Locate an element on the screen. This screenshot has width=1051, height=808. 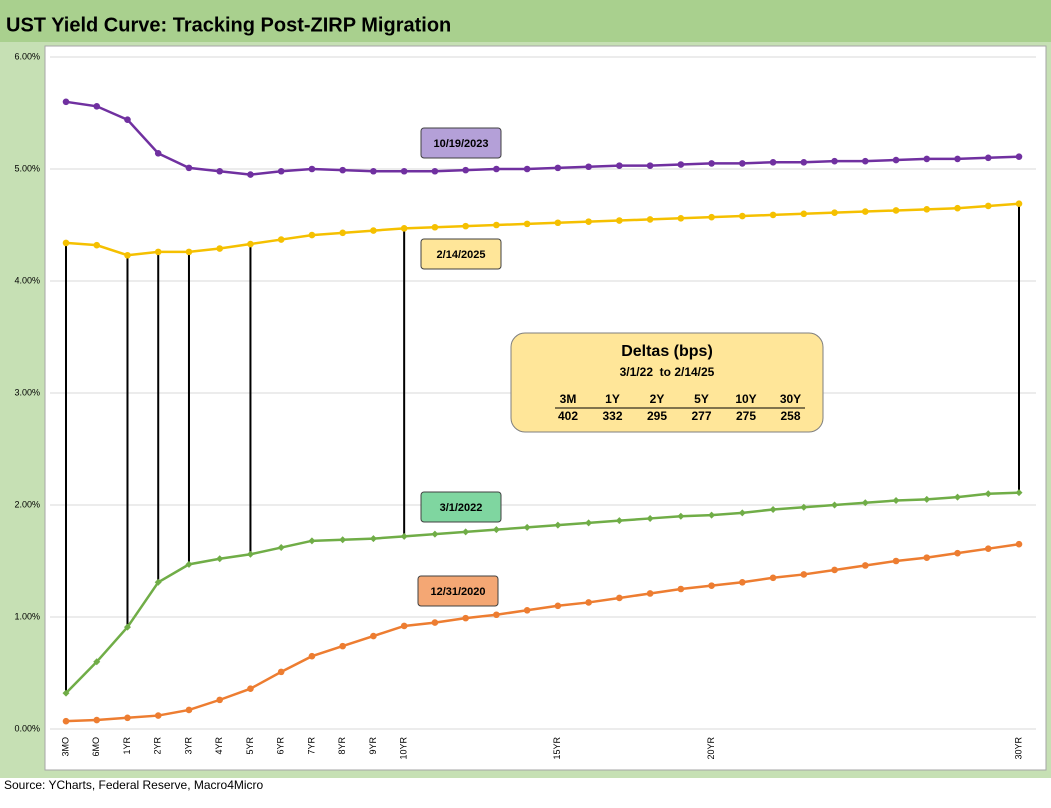
y-tick-label: 0.00% is located at coordinates (27, 728).